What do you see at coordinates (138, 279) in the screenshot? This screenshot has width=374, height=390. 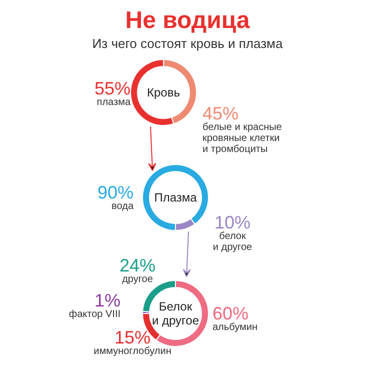 I see `slice-label: другое` at bounding box center [138, 279].